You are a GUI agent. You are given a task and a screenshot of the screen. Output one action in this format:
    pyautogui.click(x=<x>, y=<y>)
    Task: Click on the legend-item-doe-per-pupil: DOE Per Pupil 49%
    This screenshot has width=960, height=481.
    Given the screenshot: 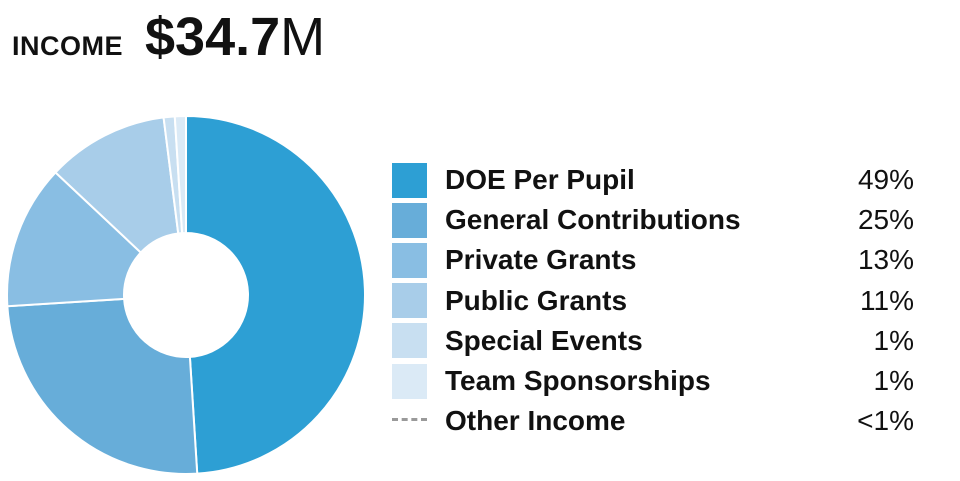 What is the action you would take?
    pyautogui.click(x=653, y=180)
    